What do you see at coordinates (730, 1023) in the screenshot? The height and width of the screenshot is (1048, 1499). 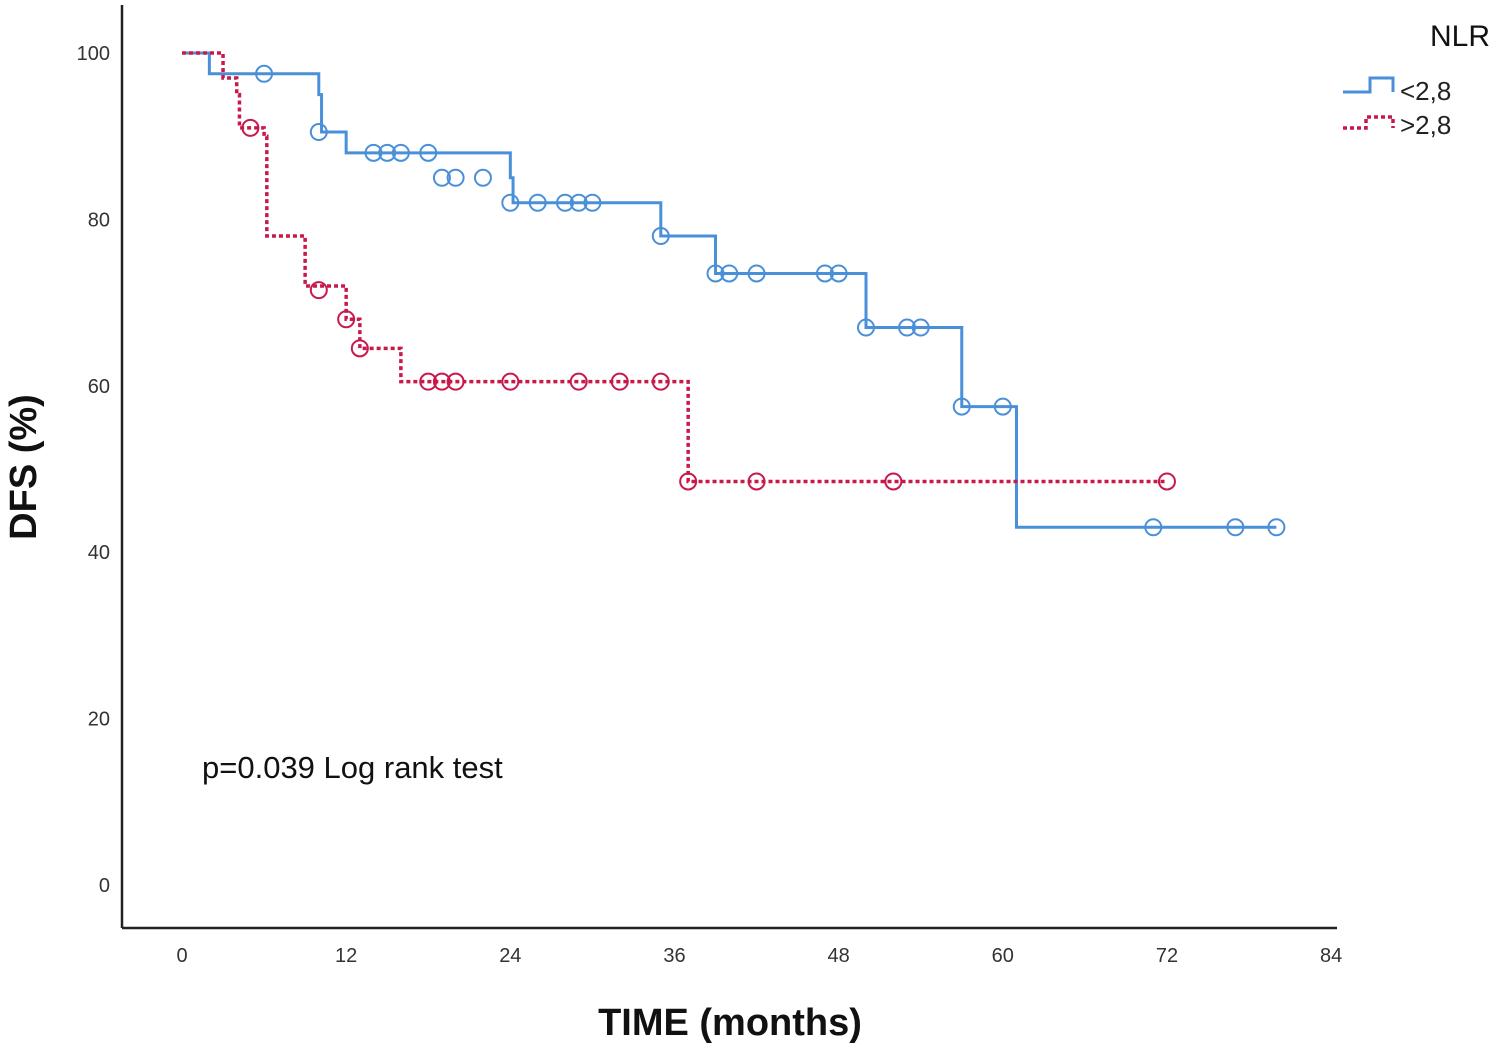 I see `x-axis-title: TIME (months)` at bounding box center [730, 1023].